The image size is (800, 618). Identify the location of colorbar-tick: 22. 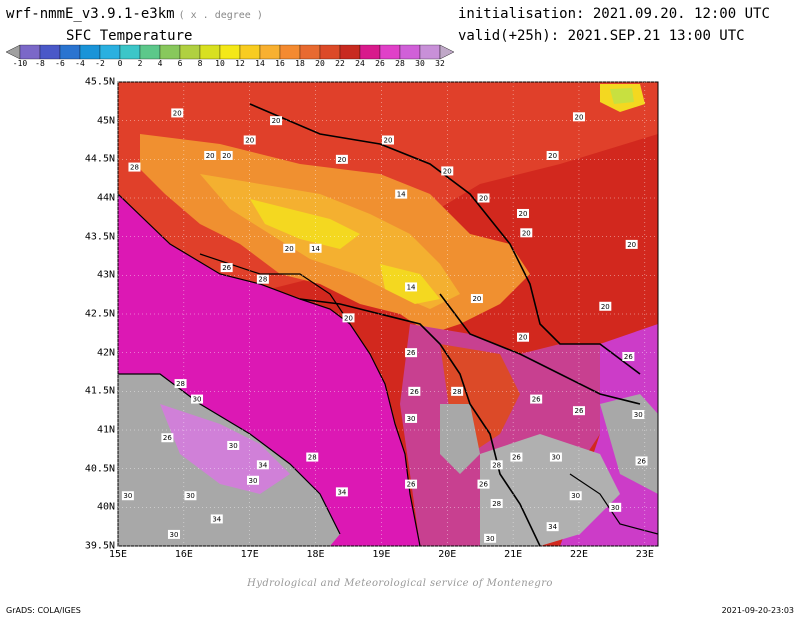
(340, 63).